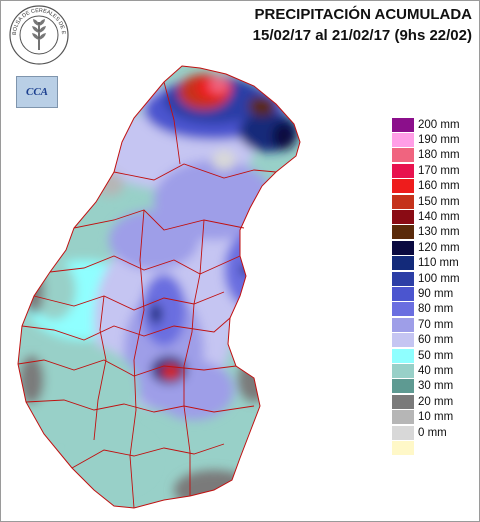 This screenshot has height=522, width=480. Describe the element at coordinates (439, 247) in the screenshot. I see `legend-label: 120 mm` at that location.